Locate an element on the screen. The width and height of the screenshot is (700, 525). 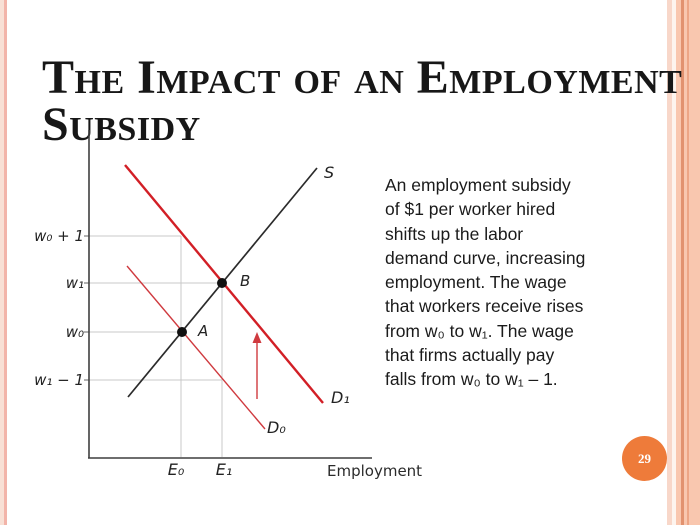
y-label-w0: w₀ is located at coordinates (74, 332).